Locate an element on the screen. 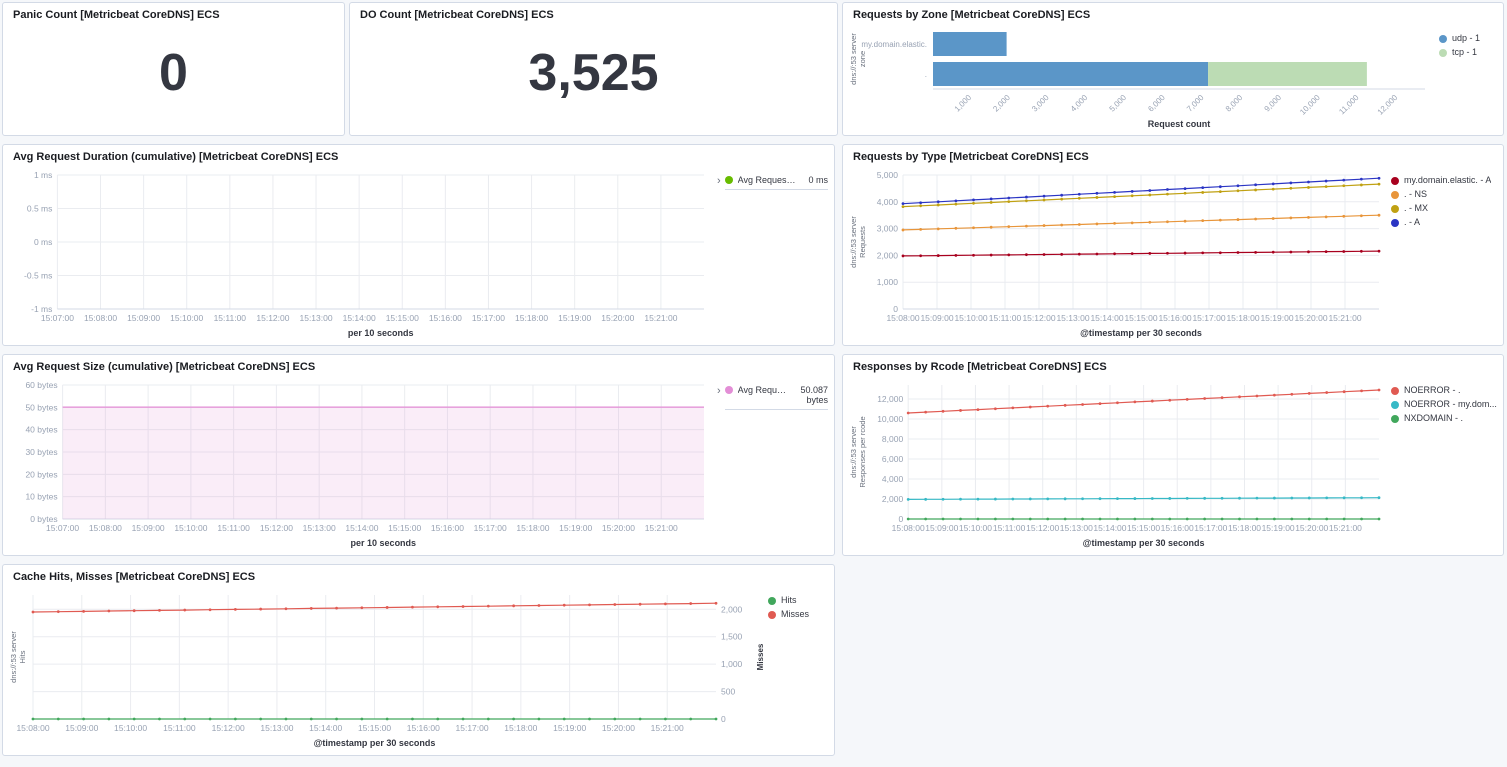  legend-item: NXDOMAIN - . is located at coordinates (1444, 418).